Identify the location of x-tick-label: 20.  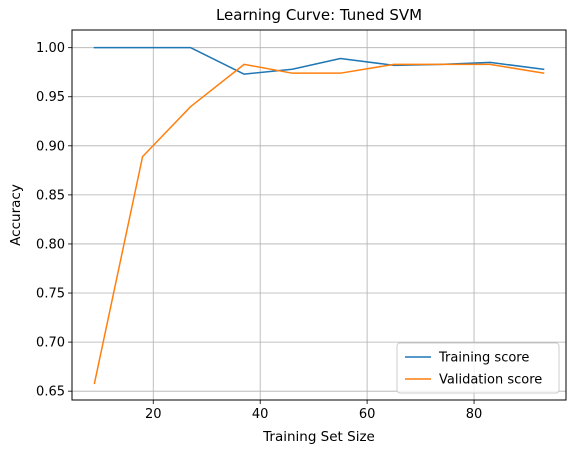
(153, 414).